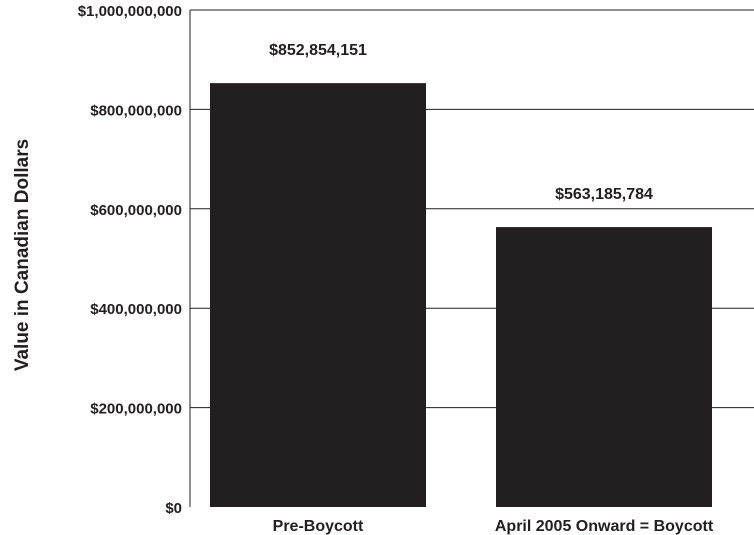 This screenshot has width=754, height=535. What do you see at coordinates (604, 526) in the screenshot?
I see `category-label: April 2005 Onward = Boycott` at bounding box center [604, 526].